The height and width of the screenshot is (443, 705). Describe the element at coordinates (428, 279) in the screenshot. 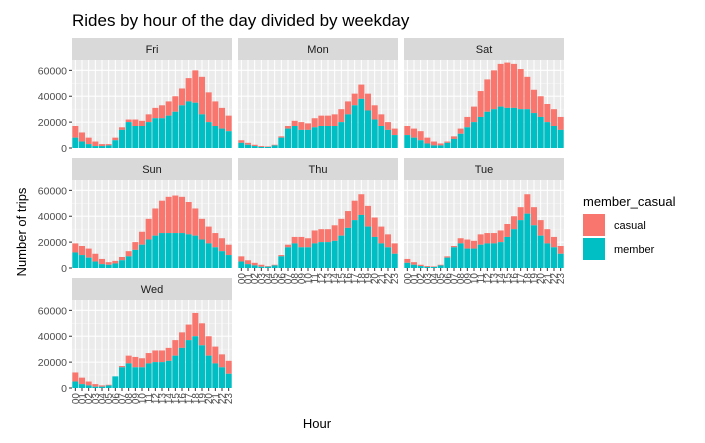

I see `x-tick-label: 03` at that location.